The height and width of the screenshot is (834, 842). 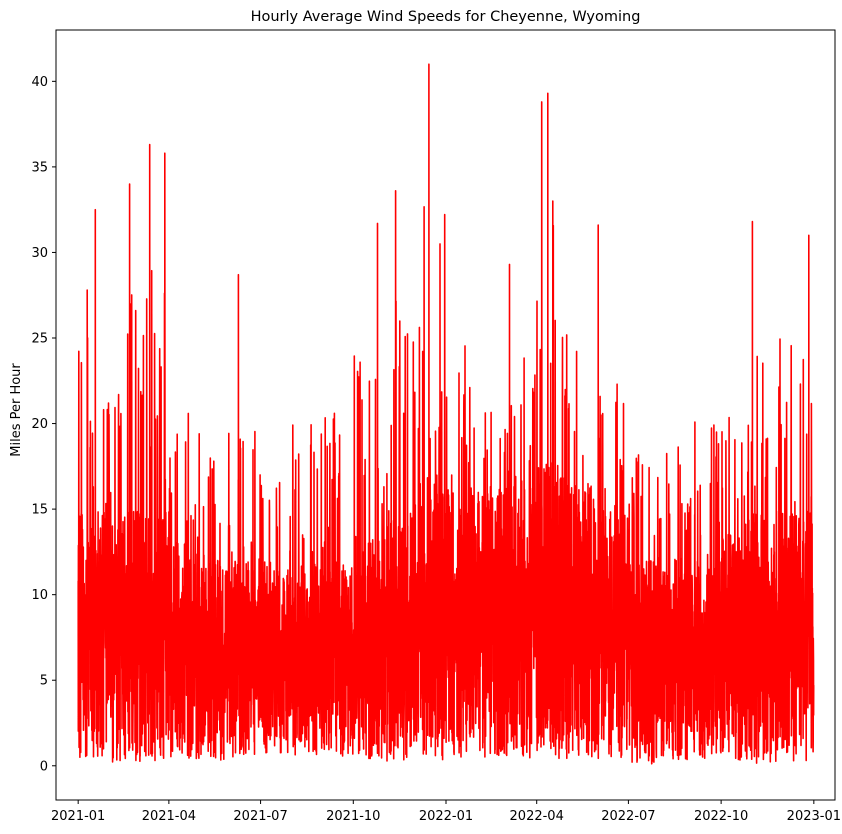 What do you see at coordinates (39, 595) in the screenshot?
I see `y-tick-label: 10` at bounding box center [39, 595].